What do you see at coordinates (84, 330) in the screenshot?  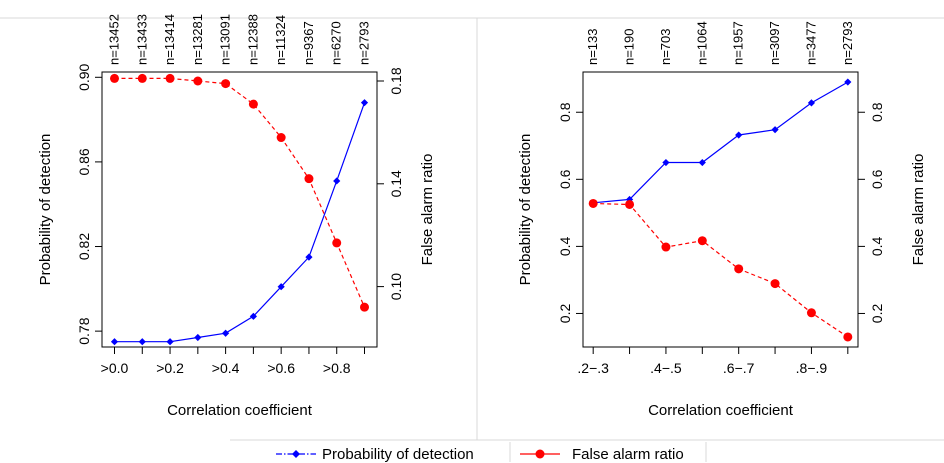 I see `y-tick-label: 0.78` at bounding box center [84, 330].